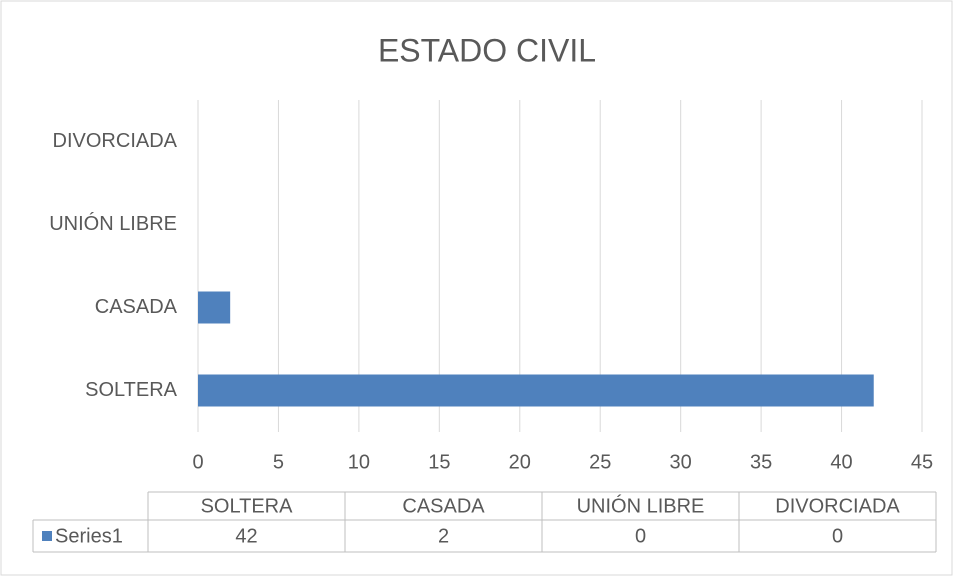 This screenshot has height=577, width=954. I want to click on legend-label: Series1, so click(89, 536).